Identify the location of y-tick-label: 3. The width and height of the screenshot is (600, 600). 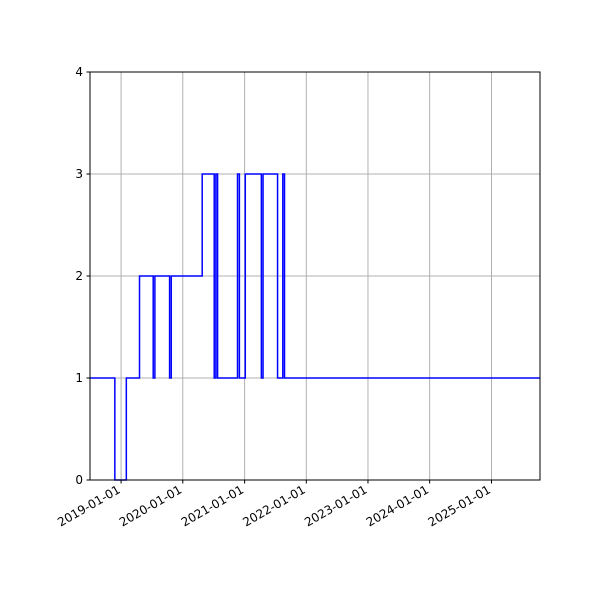
(79, 174).